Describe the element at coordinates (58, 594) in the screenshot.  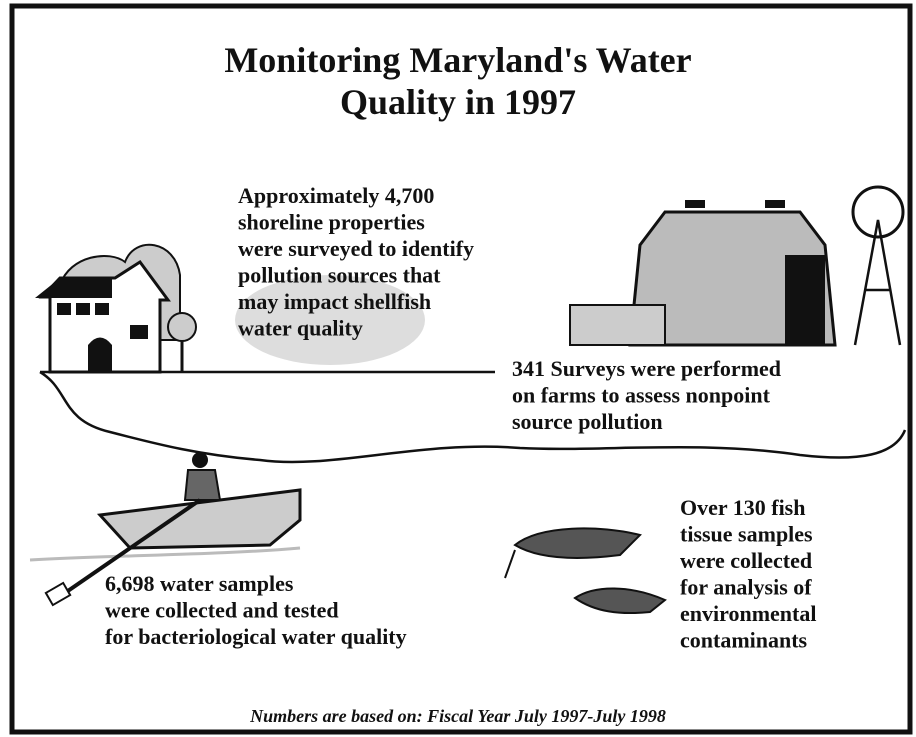
I see `sampler` at that location.